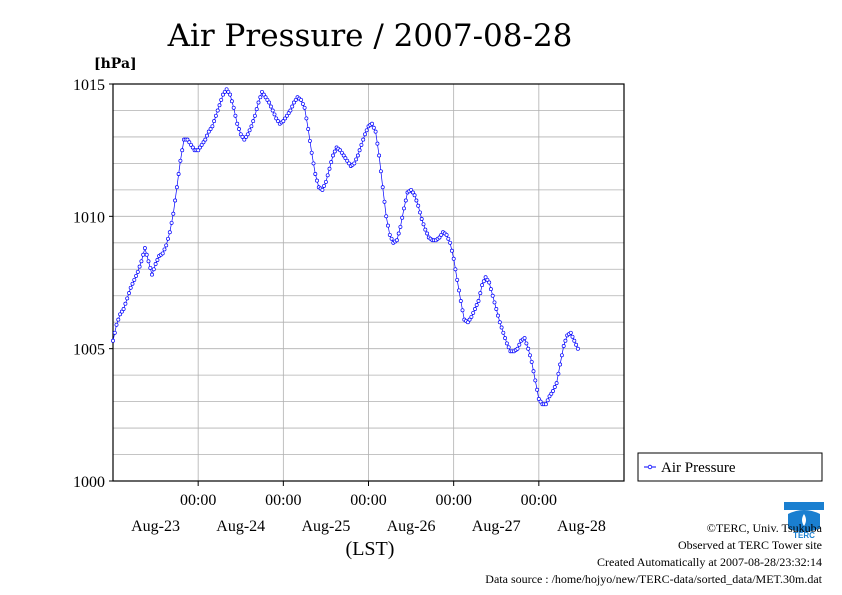 Image resolution: width=842 pixels, height=595 pixels. What do you see at coordinates (730, 467) in the screenshot?
I see `legend-box` at bounding box center [730, 467].